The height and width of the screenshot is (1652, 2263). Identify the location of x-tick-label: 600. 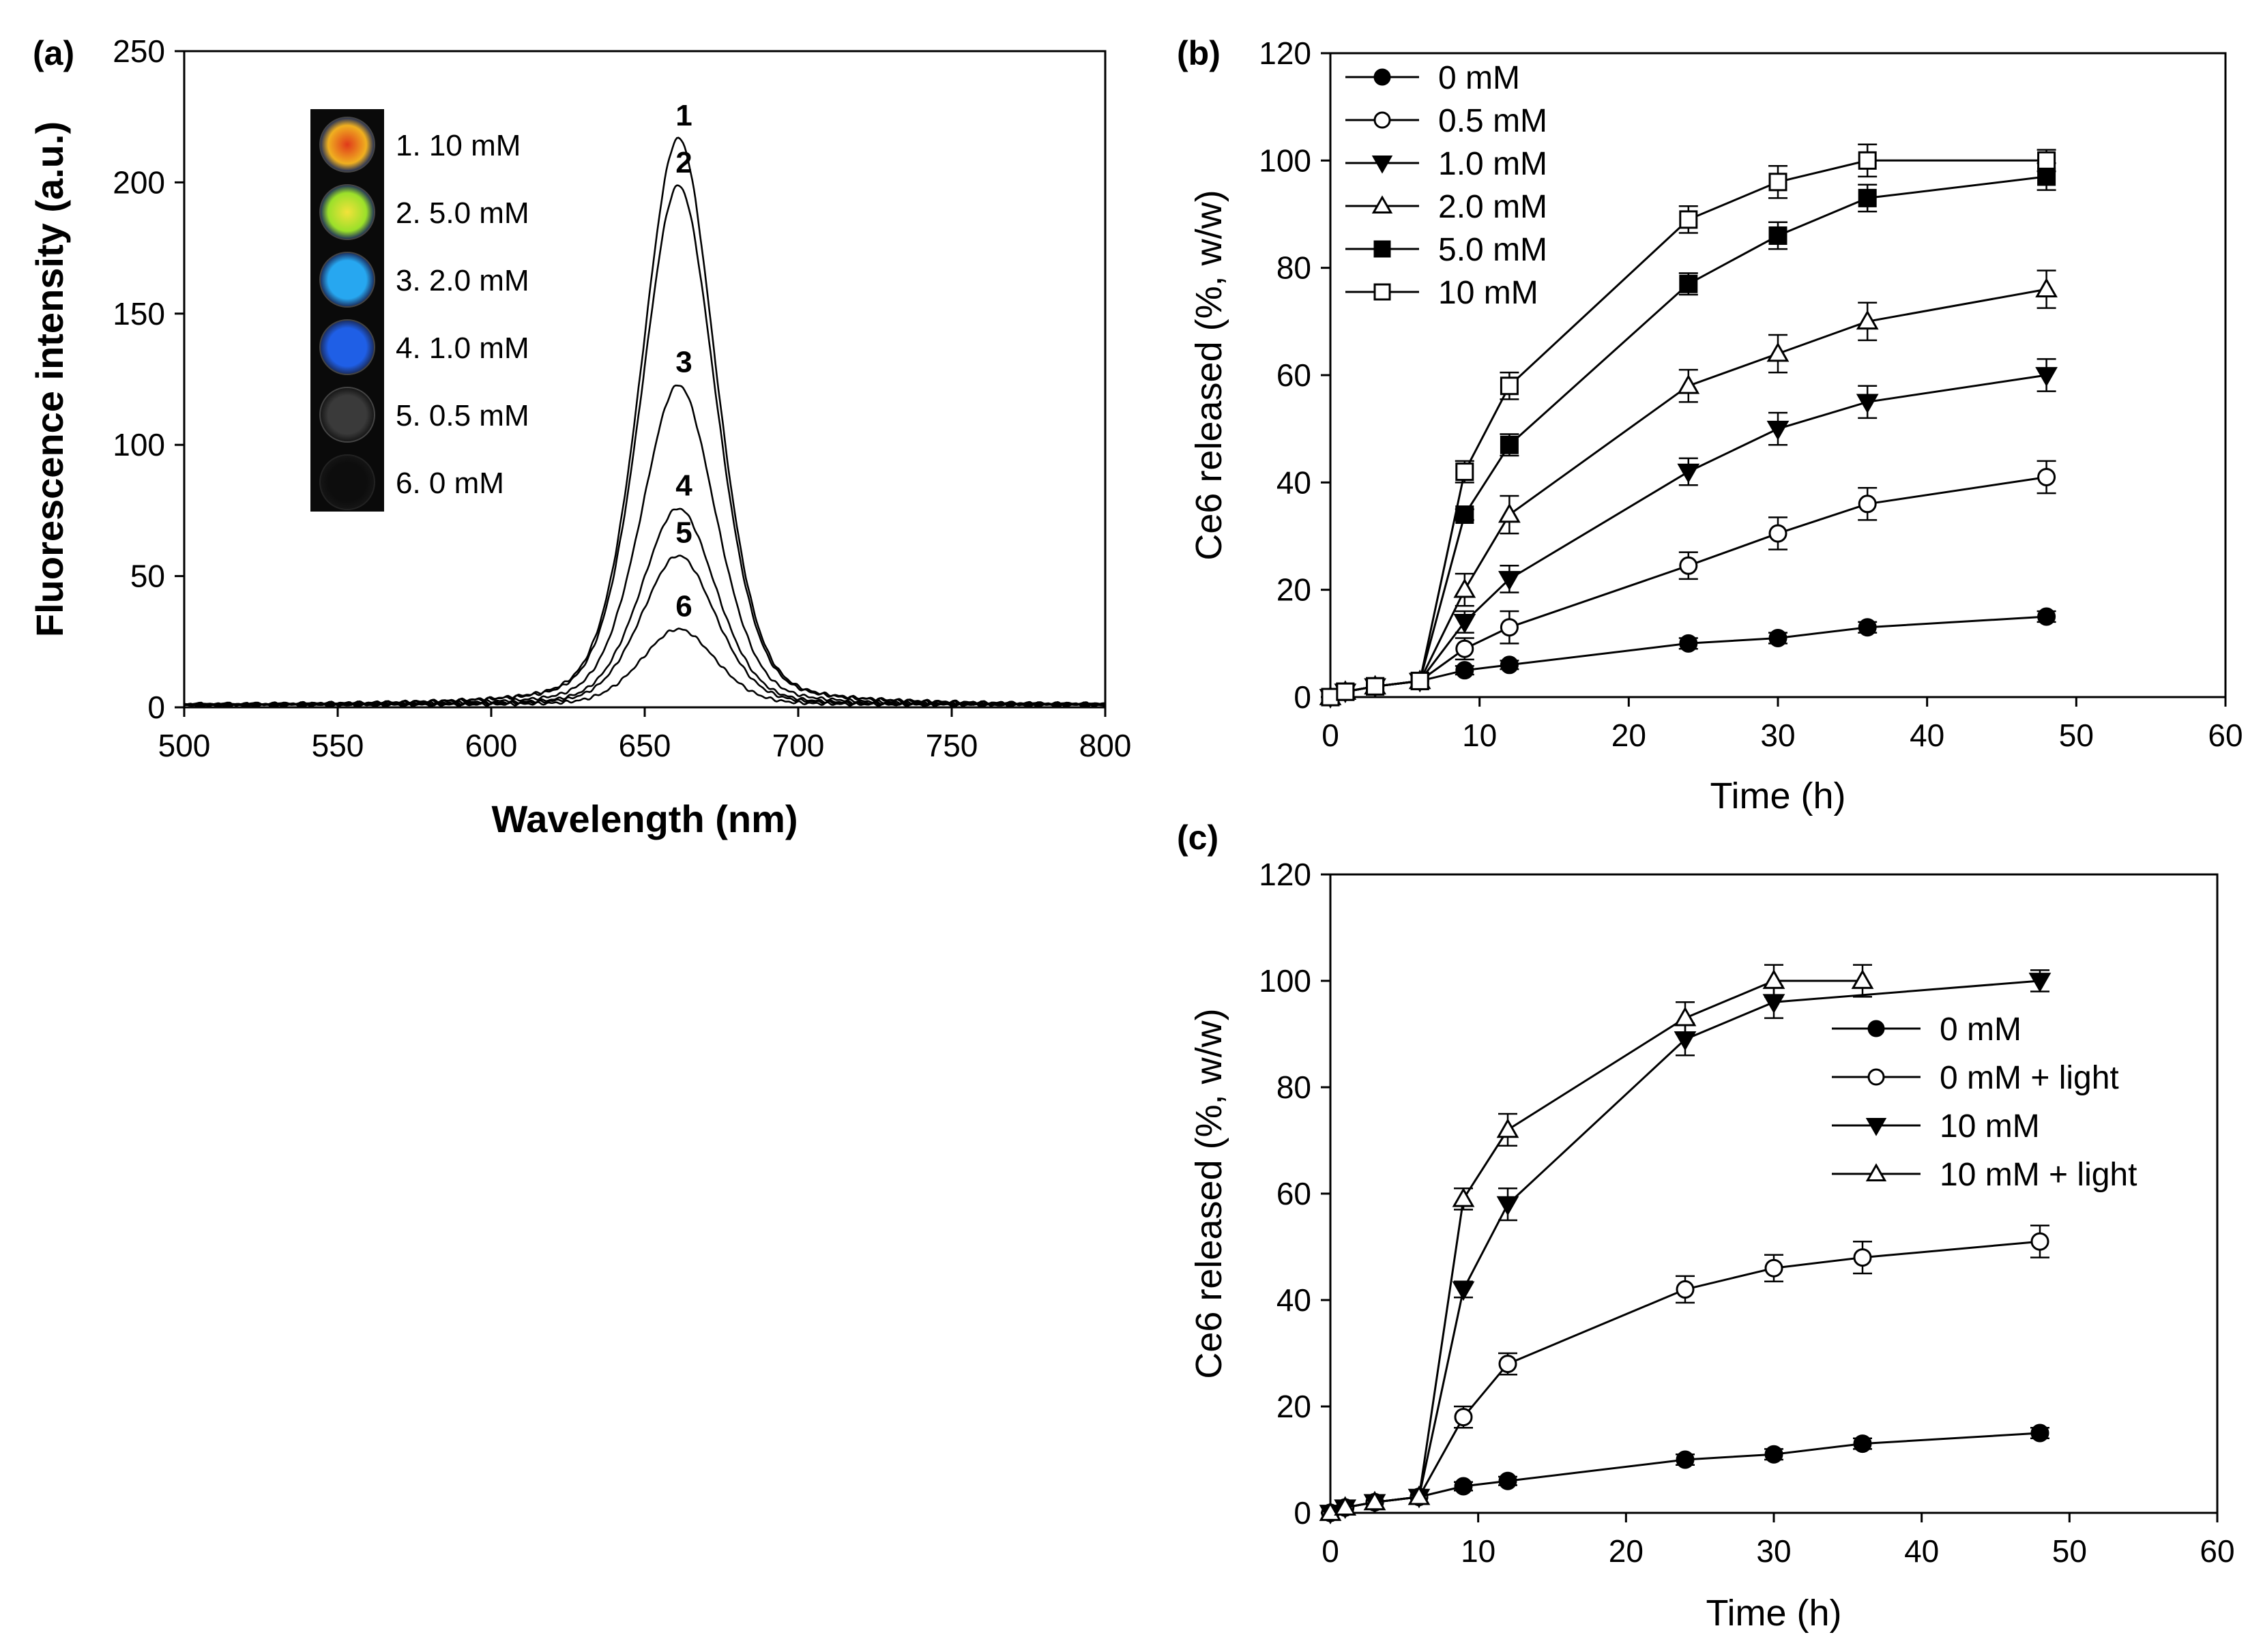
(491, 746).